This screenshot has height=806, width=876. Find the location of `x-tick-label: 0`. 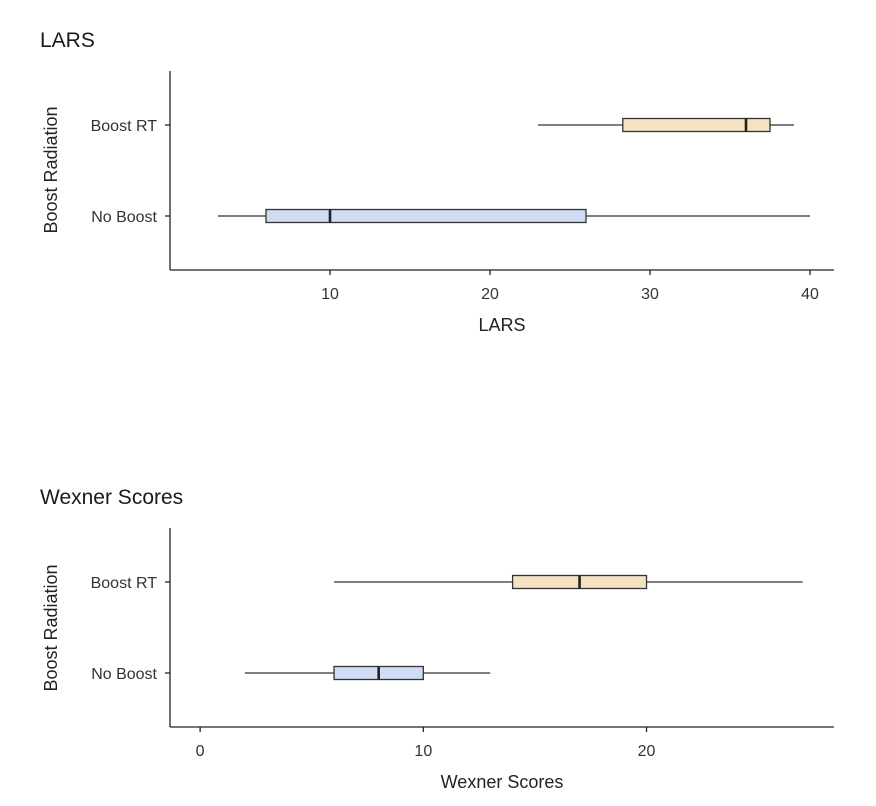

x-tick-label: 0 is located at coordinates (200, 751).